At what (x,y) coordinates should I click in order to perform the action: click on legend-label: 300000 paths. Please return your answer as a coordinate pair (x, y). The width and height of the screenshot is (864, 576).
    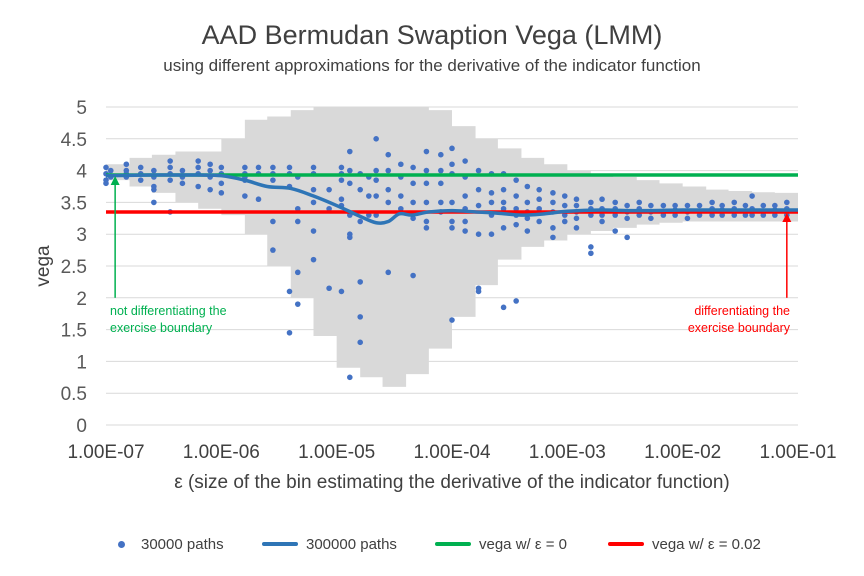
    Looking at the image, I should click on (351, 544).